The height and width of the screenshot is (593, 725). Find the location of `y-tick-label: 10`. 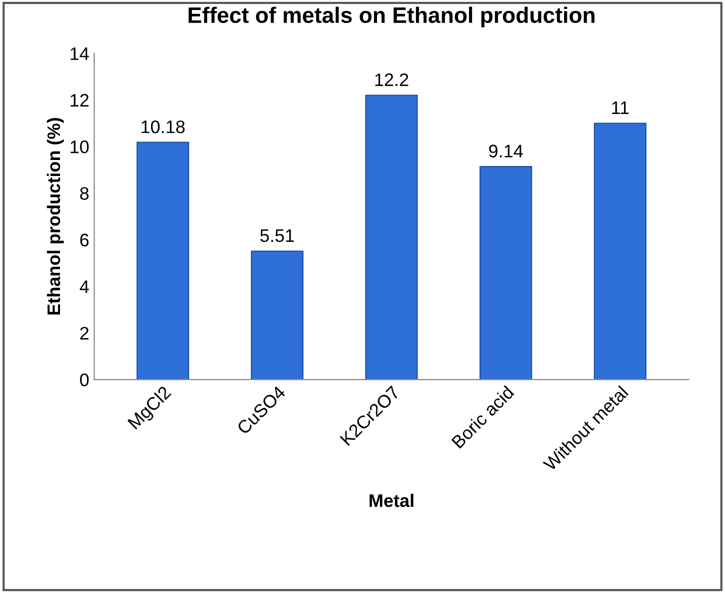

y-tick-label: 10 is located at coordinates (79, 147).